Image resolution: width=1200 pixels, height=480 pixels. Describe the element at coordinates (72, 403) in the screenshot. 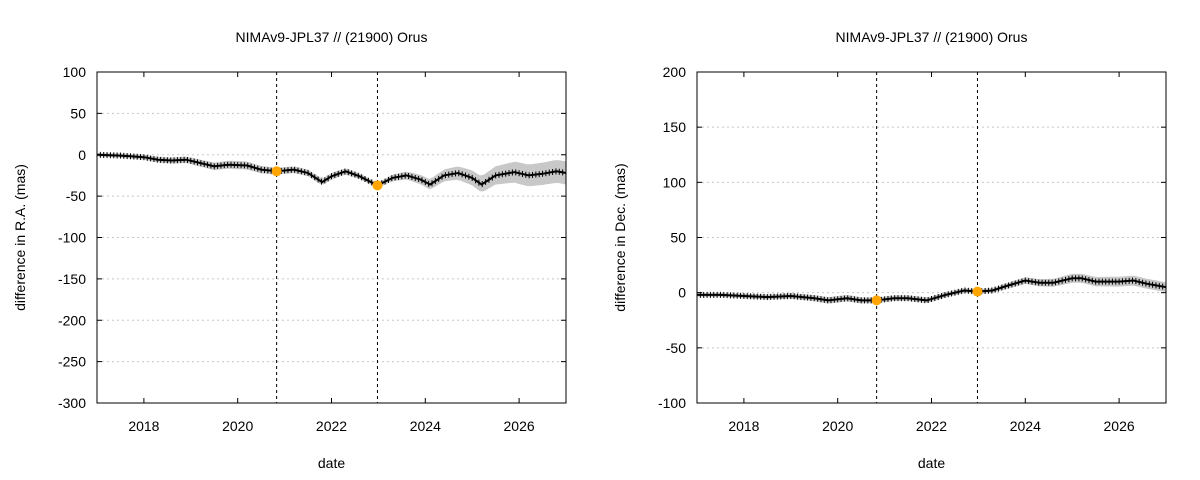

I see `y-tick-label: -300` at that location.